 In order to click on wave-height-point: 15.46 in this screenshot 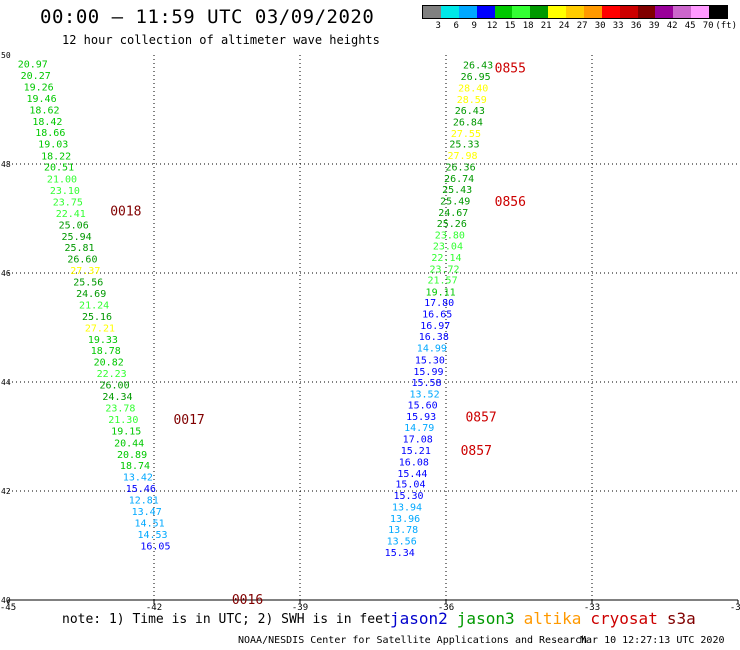, I will do `click(141, 489)`.